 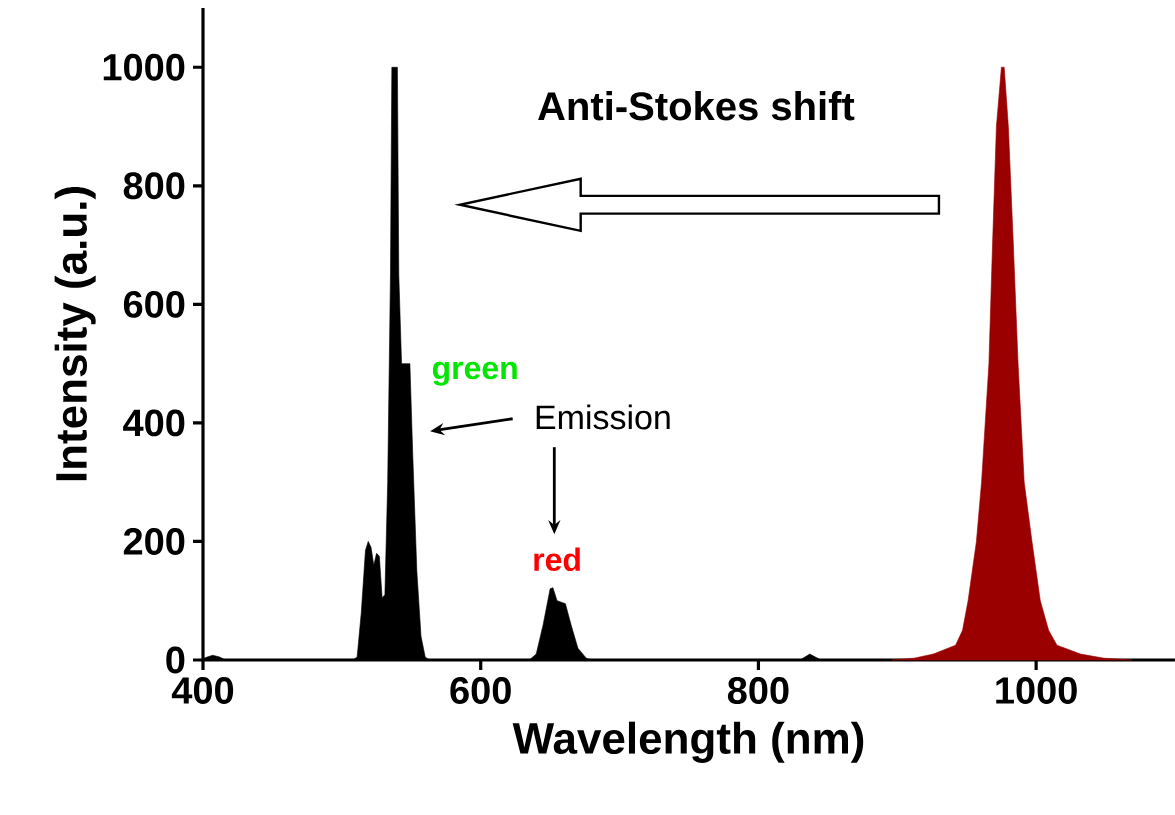 I want to click on y-tick-label: 600, so click(x=154, y=304).